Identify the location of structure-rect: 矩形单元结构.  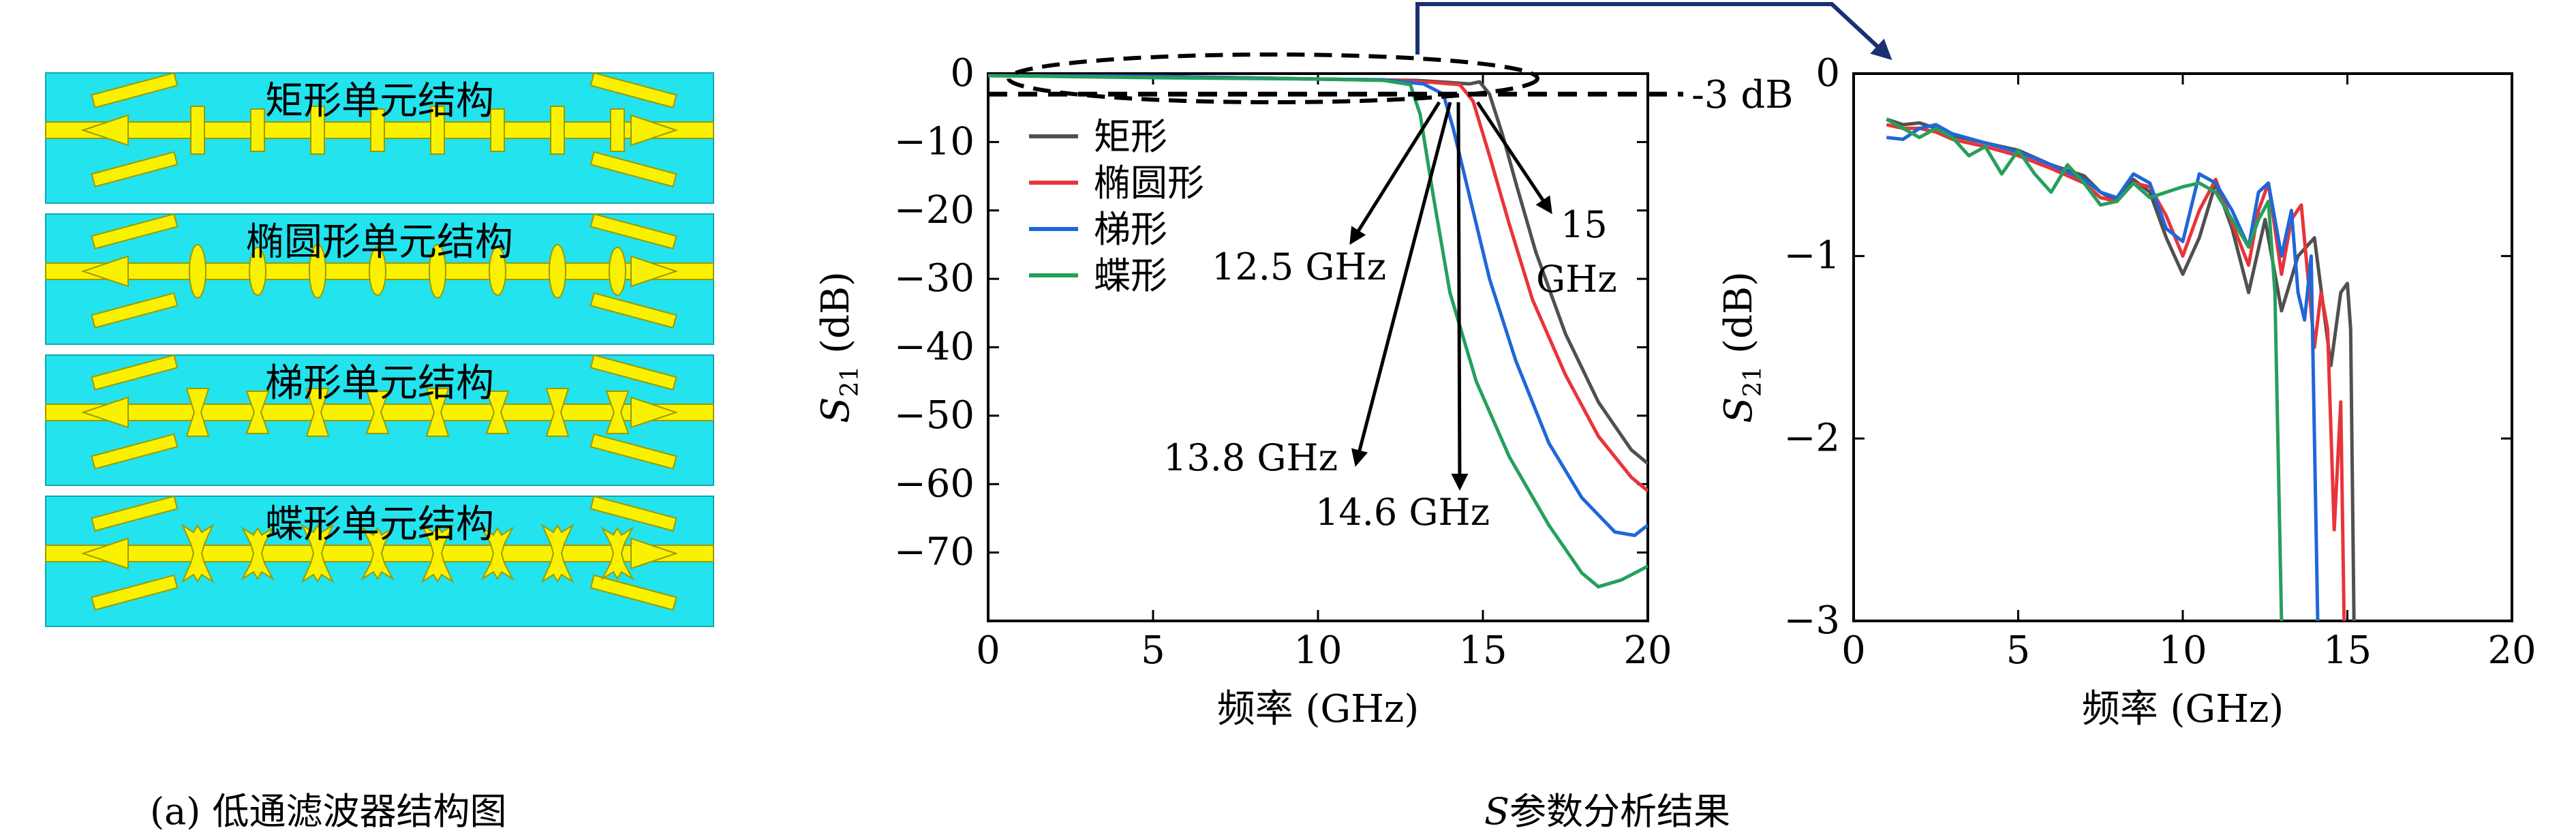
(379, 138).